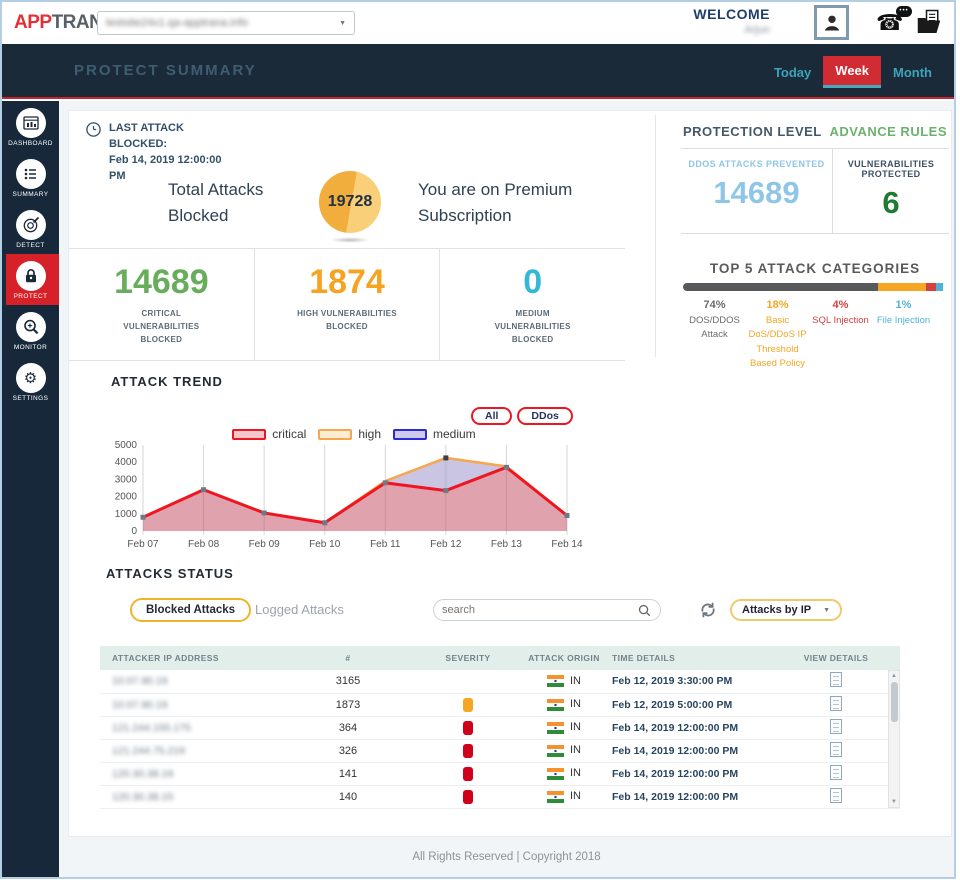 This screenshot has width=960, height=883. What do you see at coordinates (188, 797) in the screenshot?
I see `attacker-ip: 120.30.38.15` at bounding box center [188, 797].